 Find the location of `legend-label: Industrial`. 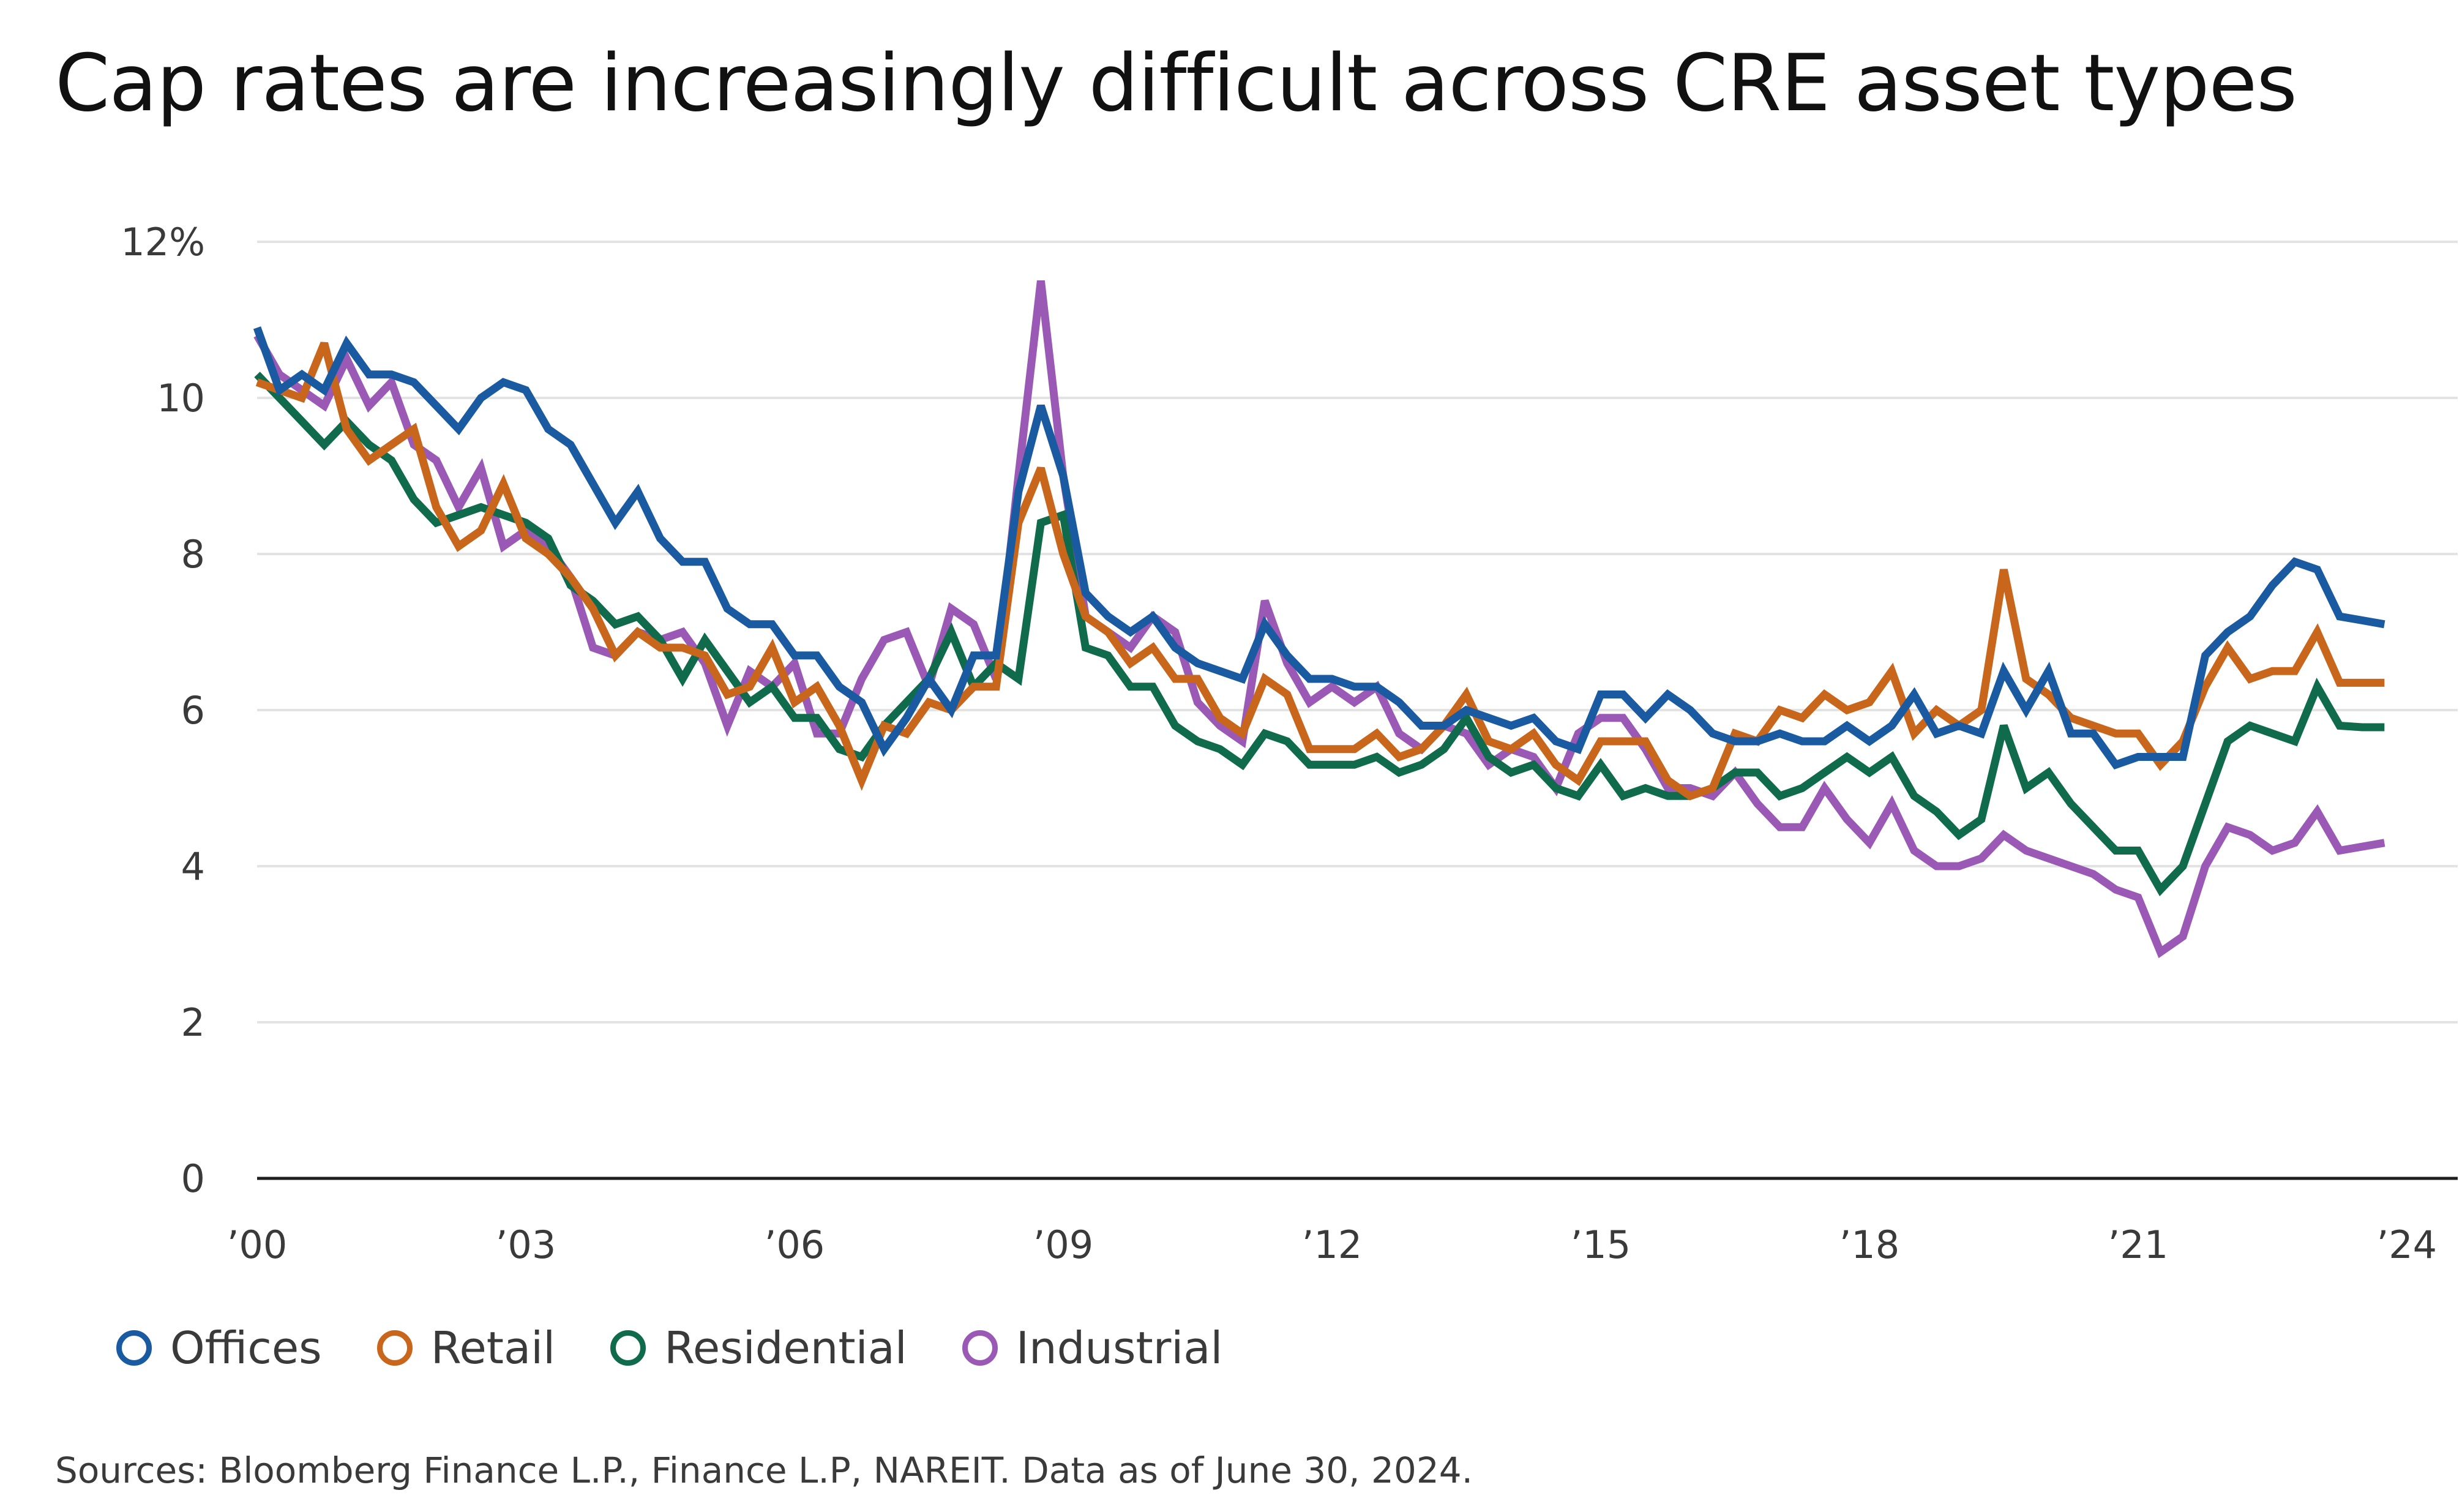

legend-label: Industrial is located at coordinates (1119, 1348).